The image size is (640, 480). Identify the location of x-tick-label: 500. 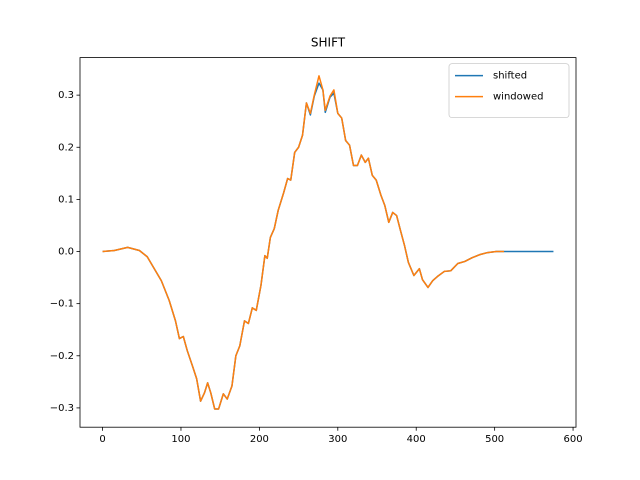
(494, 439).